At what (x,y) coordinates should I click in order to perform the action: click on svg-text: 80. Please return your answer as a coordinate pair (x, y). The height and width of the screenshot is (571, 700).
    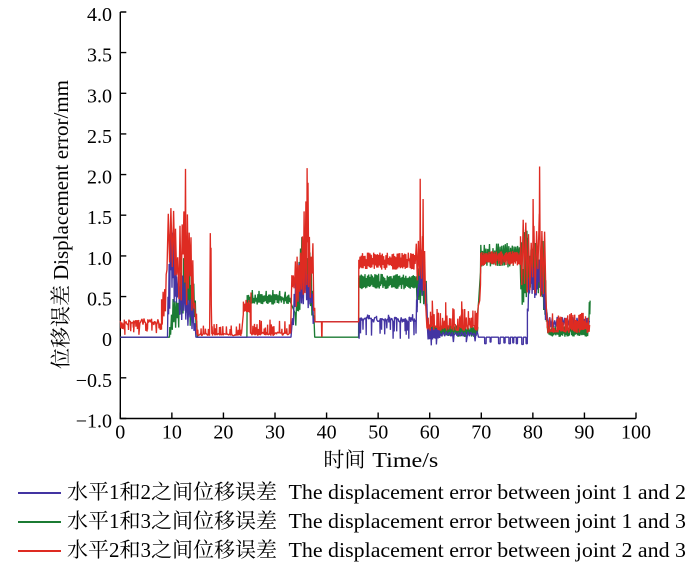
    Looking at the image, I should click on (533, 433).